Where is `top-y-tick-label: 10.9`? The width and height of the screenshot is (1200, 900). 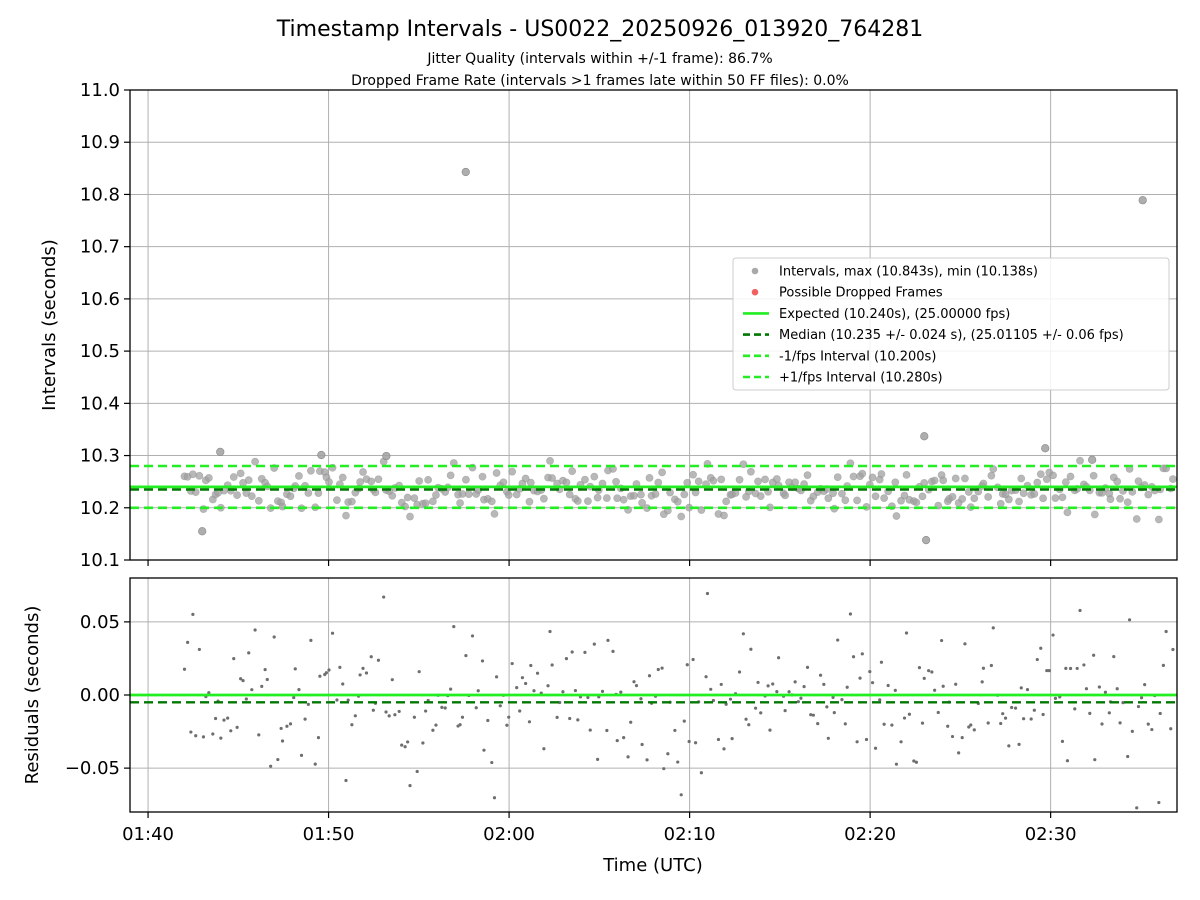 top-y-tick-label: 10.9 is located at coordinates (100, 142).